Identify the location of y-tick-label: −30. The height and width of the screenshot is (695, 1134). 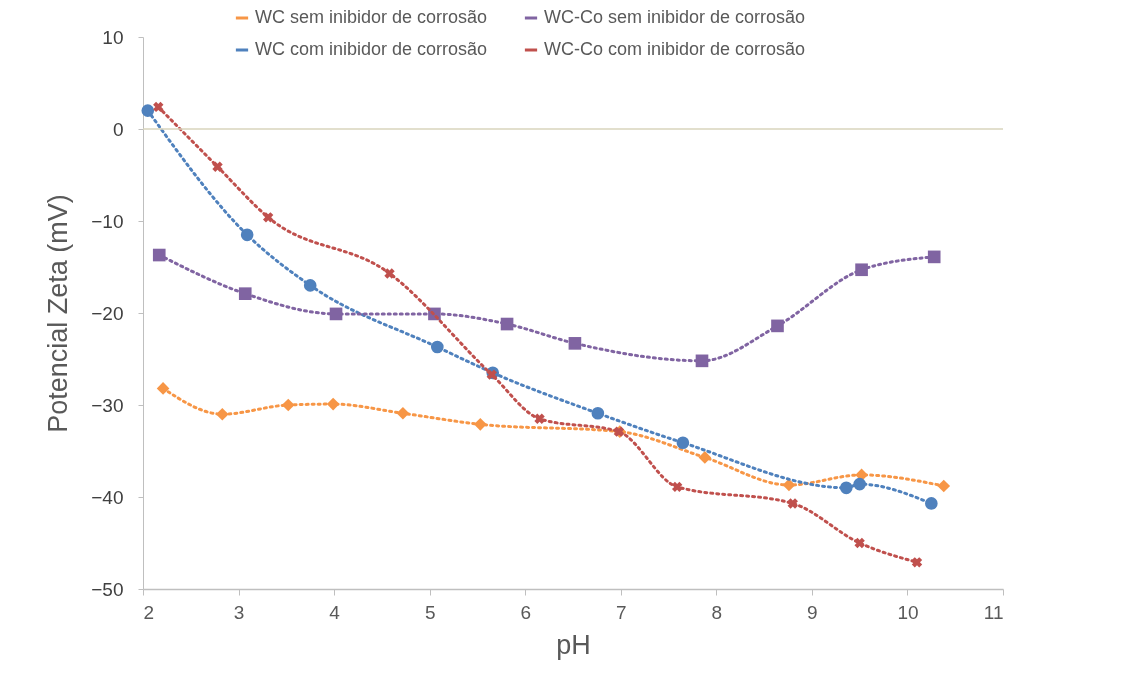
(107, 405).